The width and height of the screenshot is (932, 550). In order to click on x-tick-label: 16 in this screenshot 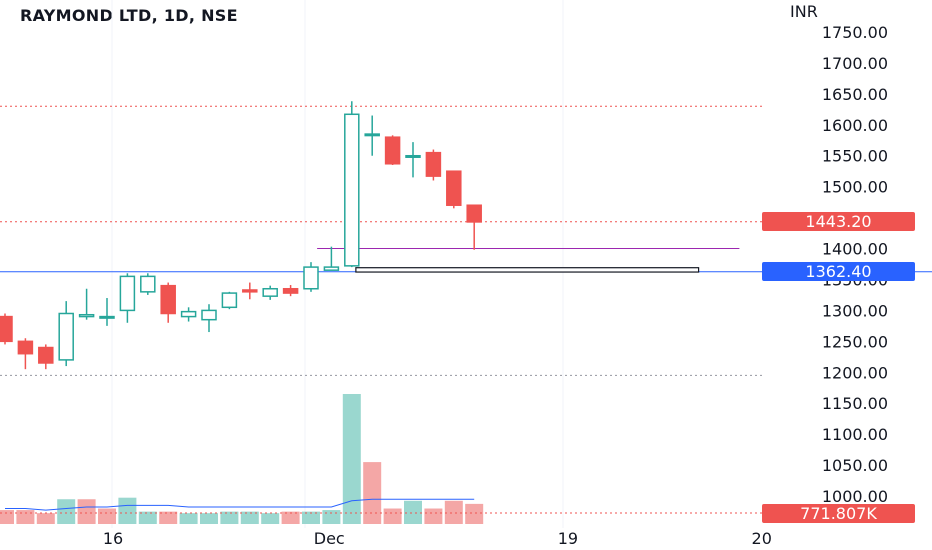, I will do `click(113, 538)`.